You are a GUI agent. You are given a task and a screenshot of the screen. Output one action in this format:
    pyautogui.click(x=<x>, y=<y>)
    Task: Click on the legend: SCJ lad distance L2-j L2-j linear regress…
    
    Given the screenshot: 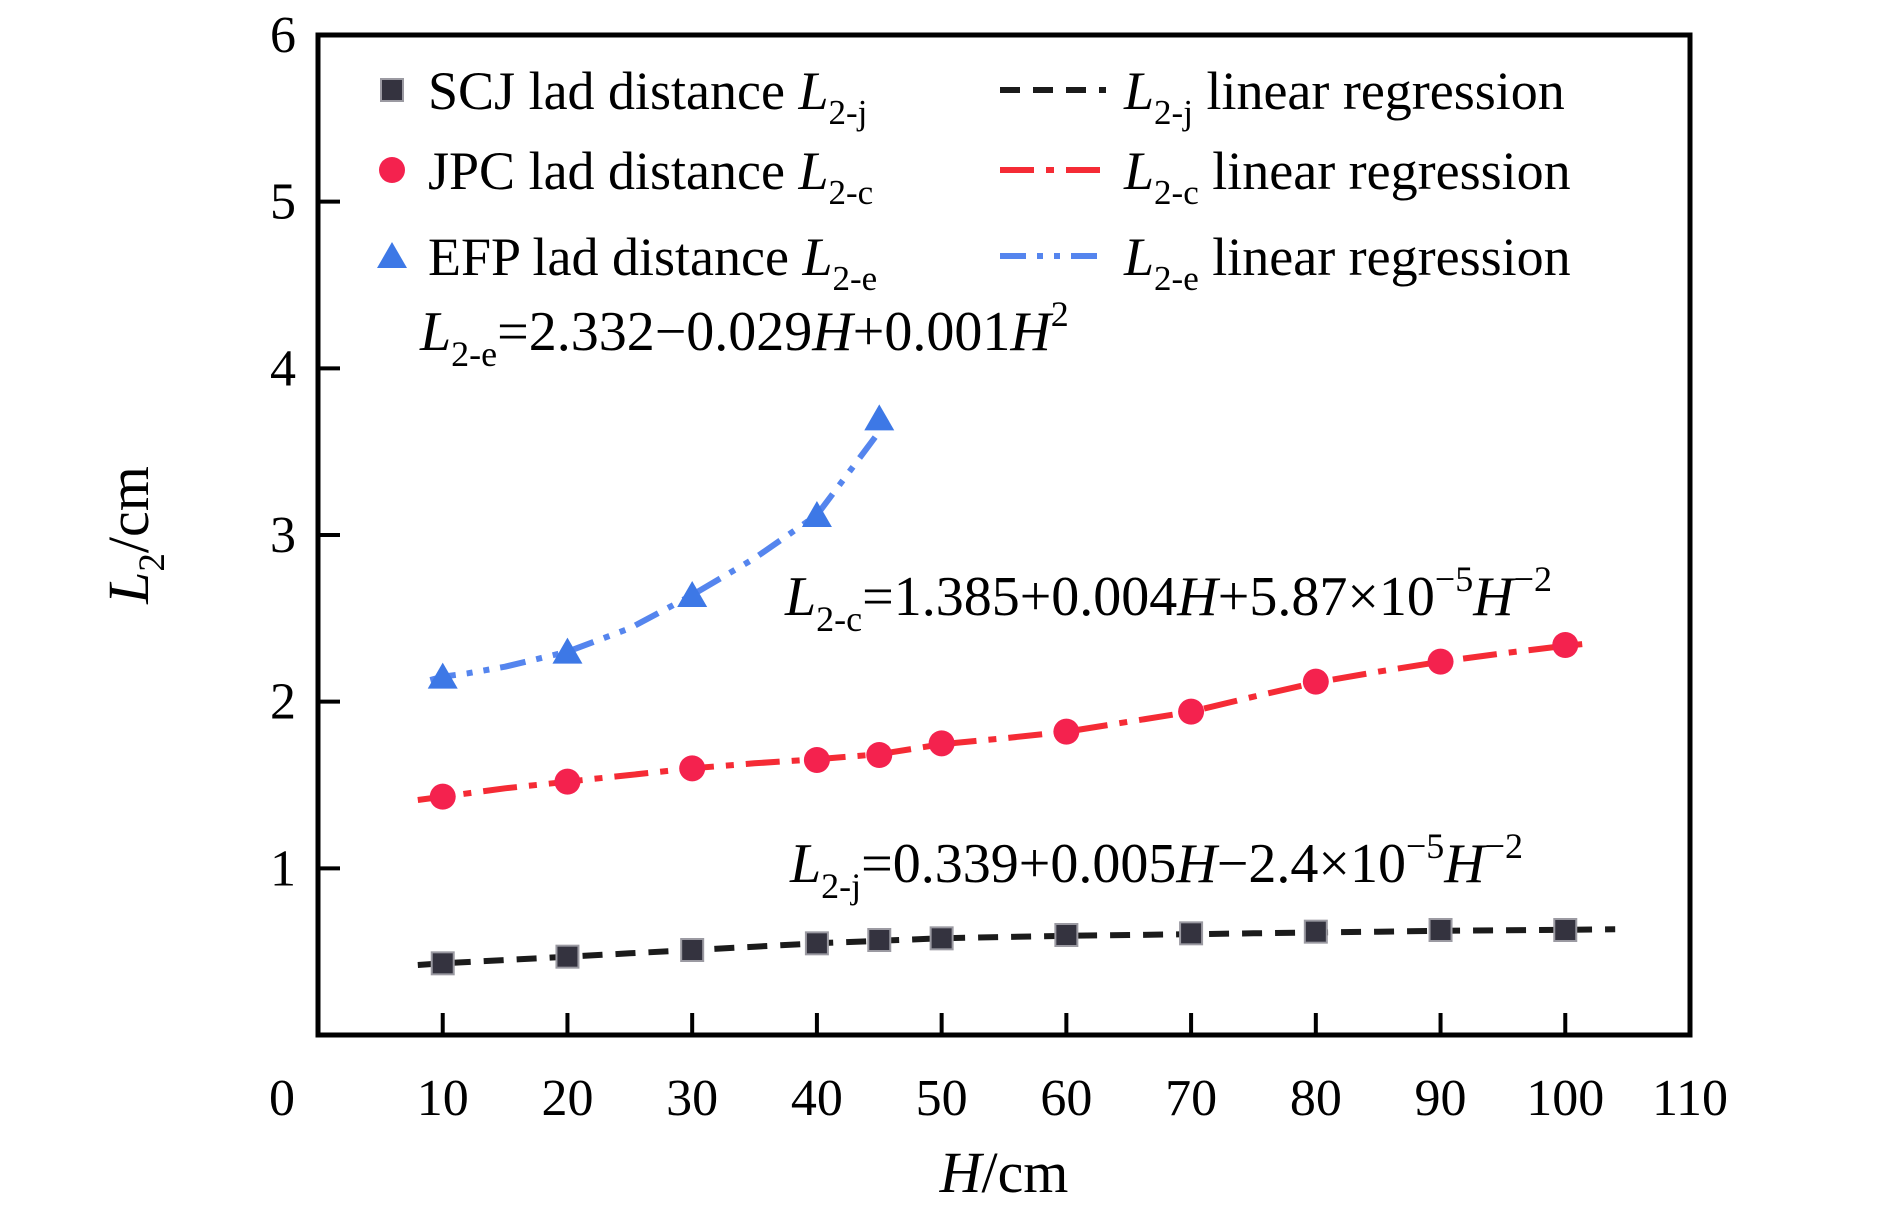 What is the action you would take?
    pyautogui.click(x=974, y=179)
    